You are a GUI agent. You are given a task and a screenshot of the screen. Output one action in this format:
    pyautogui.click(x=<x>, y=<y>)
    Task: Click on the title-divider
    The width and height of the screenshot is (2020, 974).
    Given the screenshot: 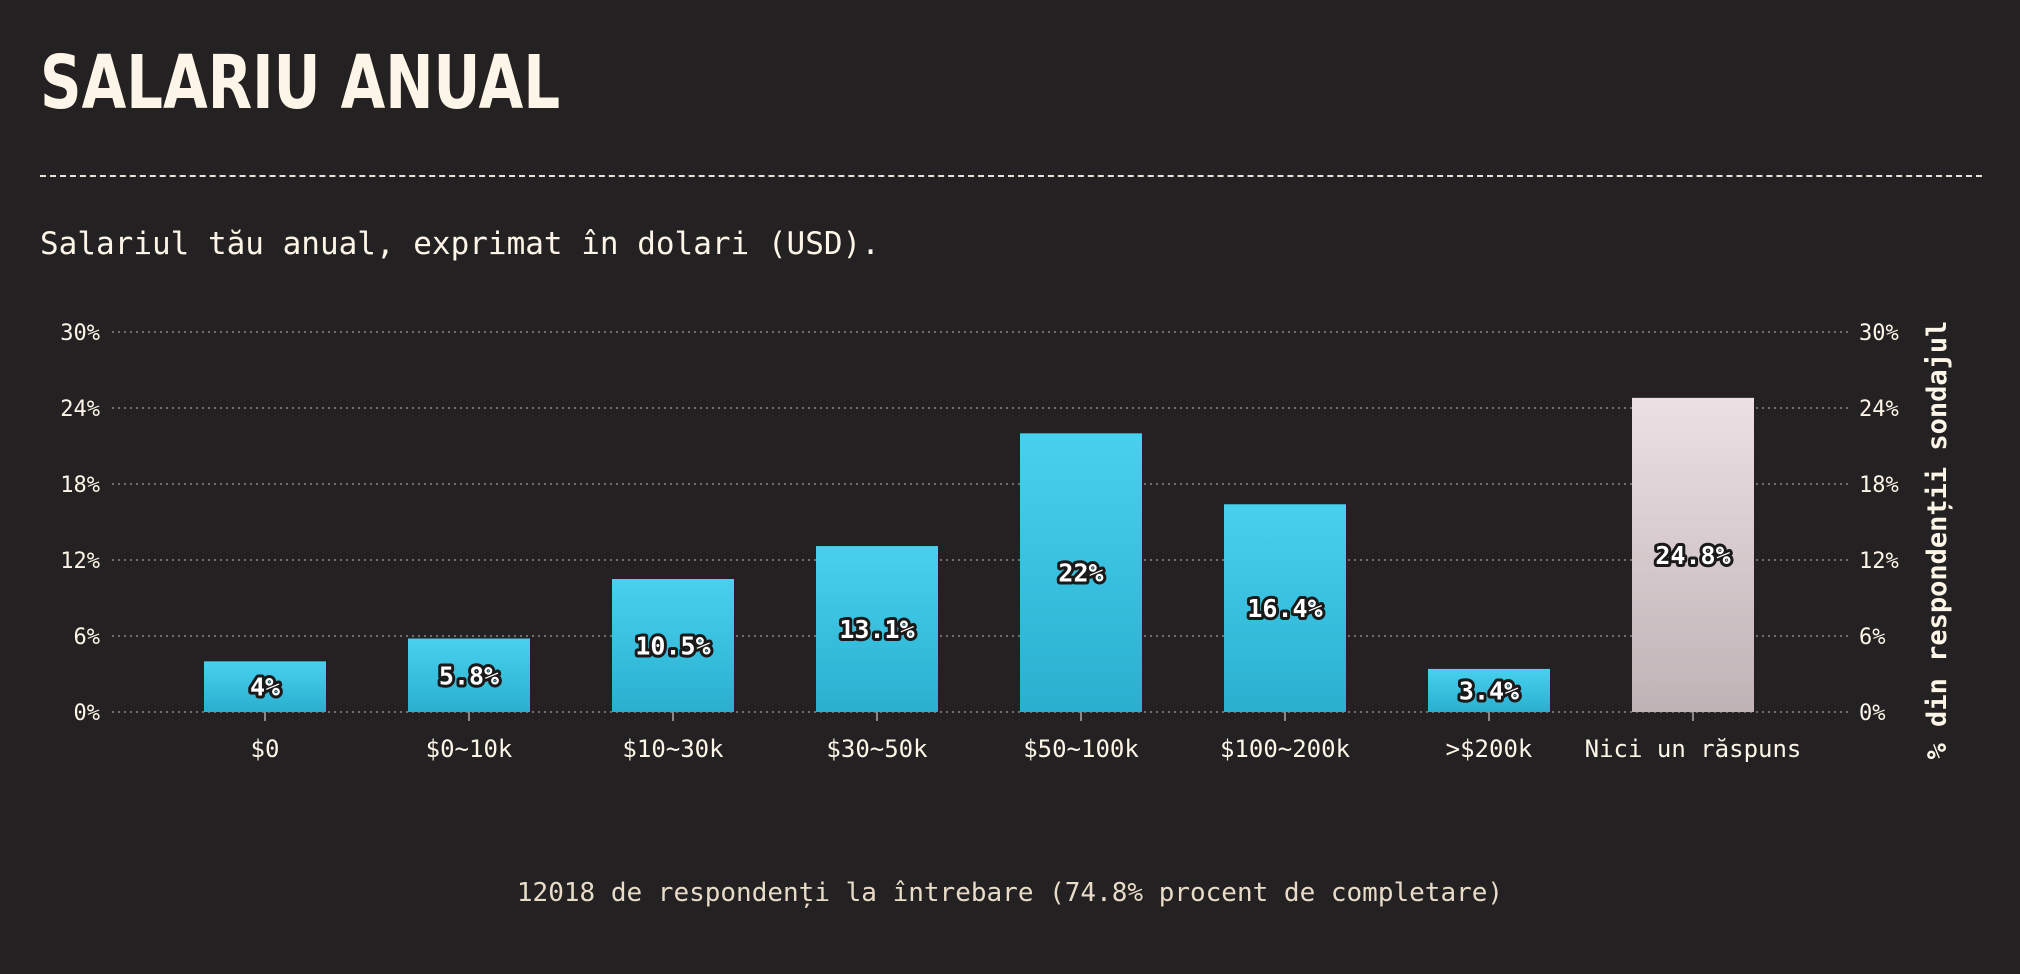 What is the action you would take?
    pyautogui.click(x=1011, y=176)
    